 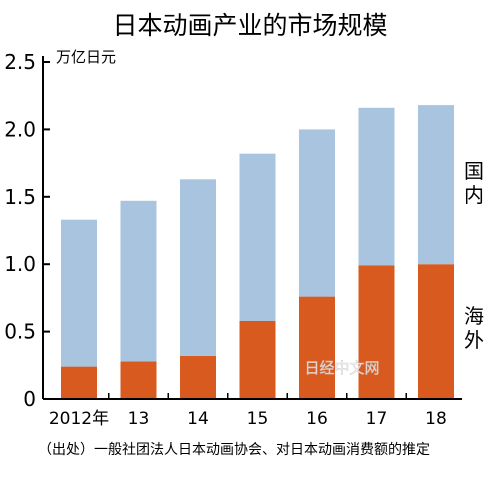 I want to click on x-tick-label: 16, so click(x=317, y=419).